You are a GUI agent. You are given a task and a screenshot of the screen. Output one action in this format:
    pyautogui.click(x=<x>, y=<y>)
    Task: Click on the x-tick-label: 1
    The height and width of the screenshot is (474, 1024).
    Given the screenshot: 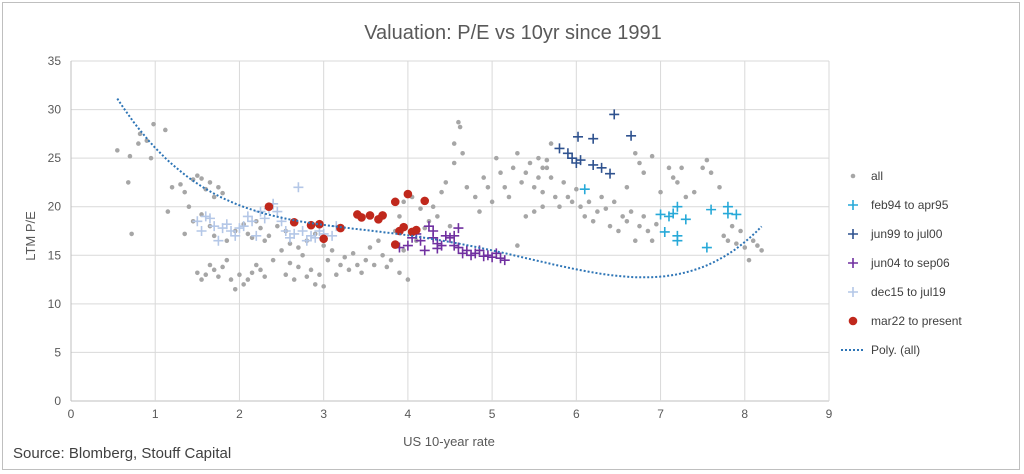 What is the action you would take?
    pyautogui.click(x=155, y=414)
    